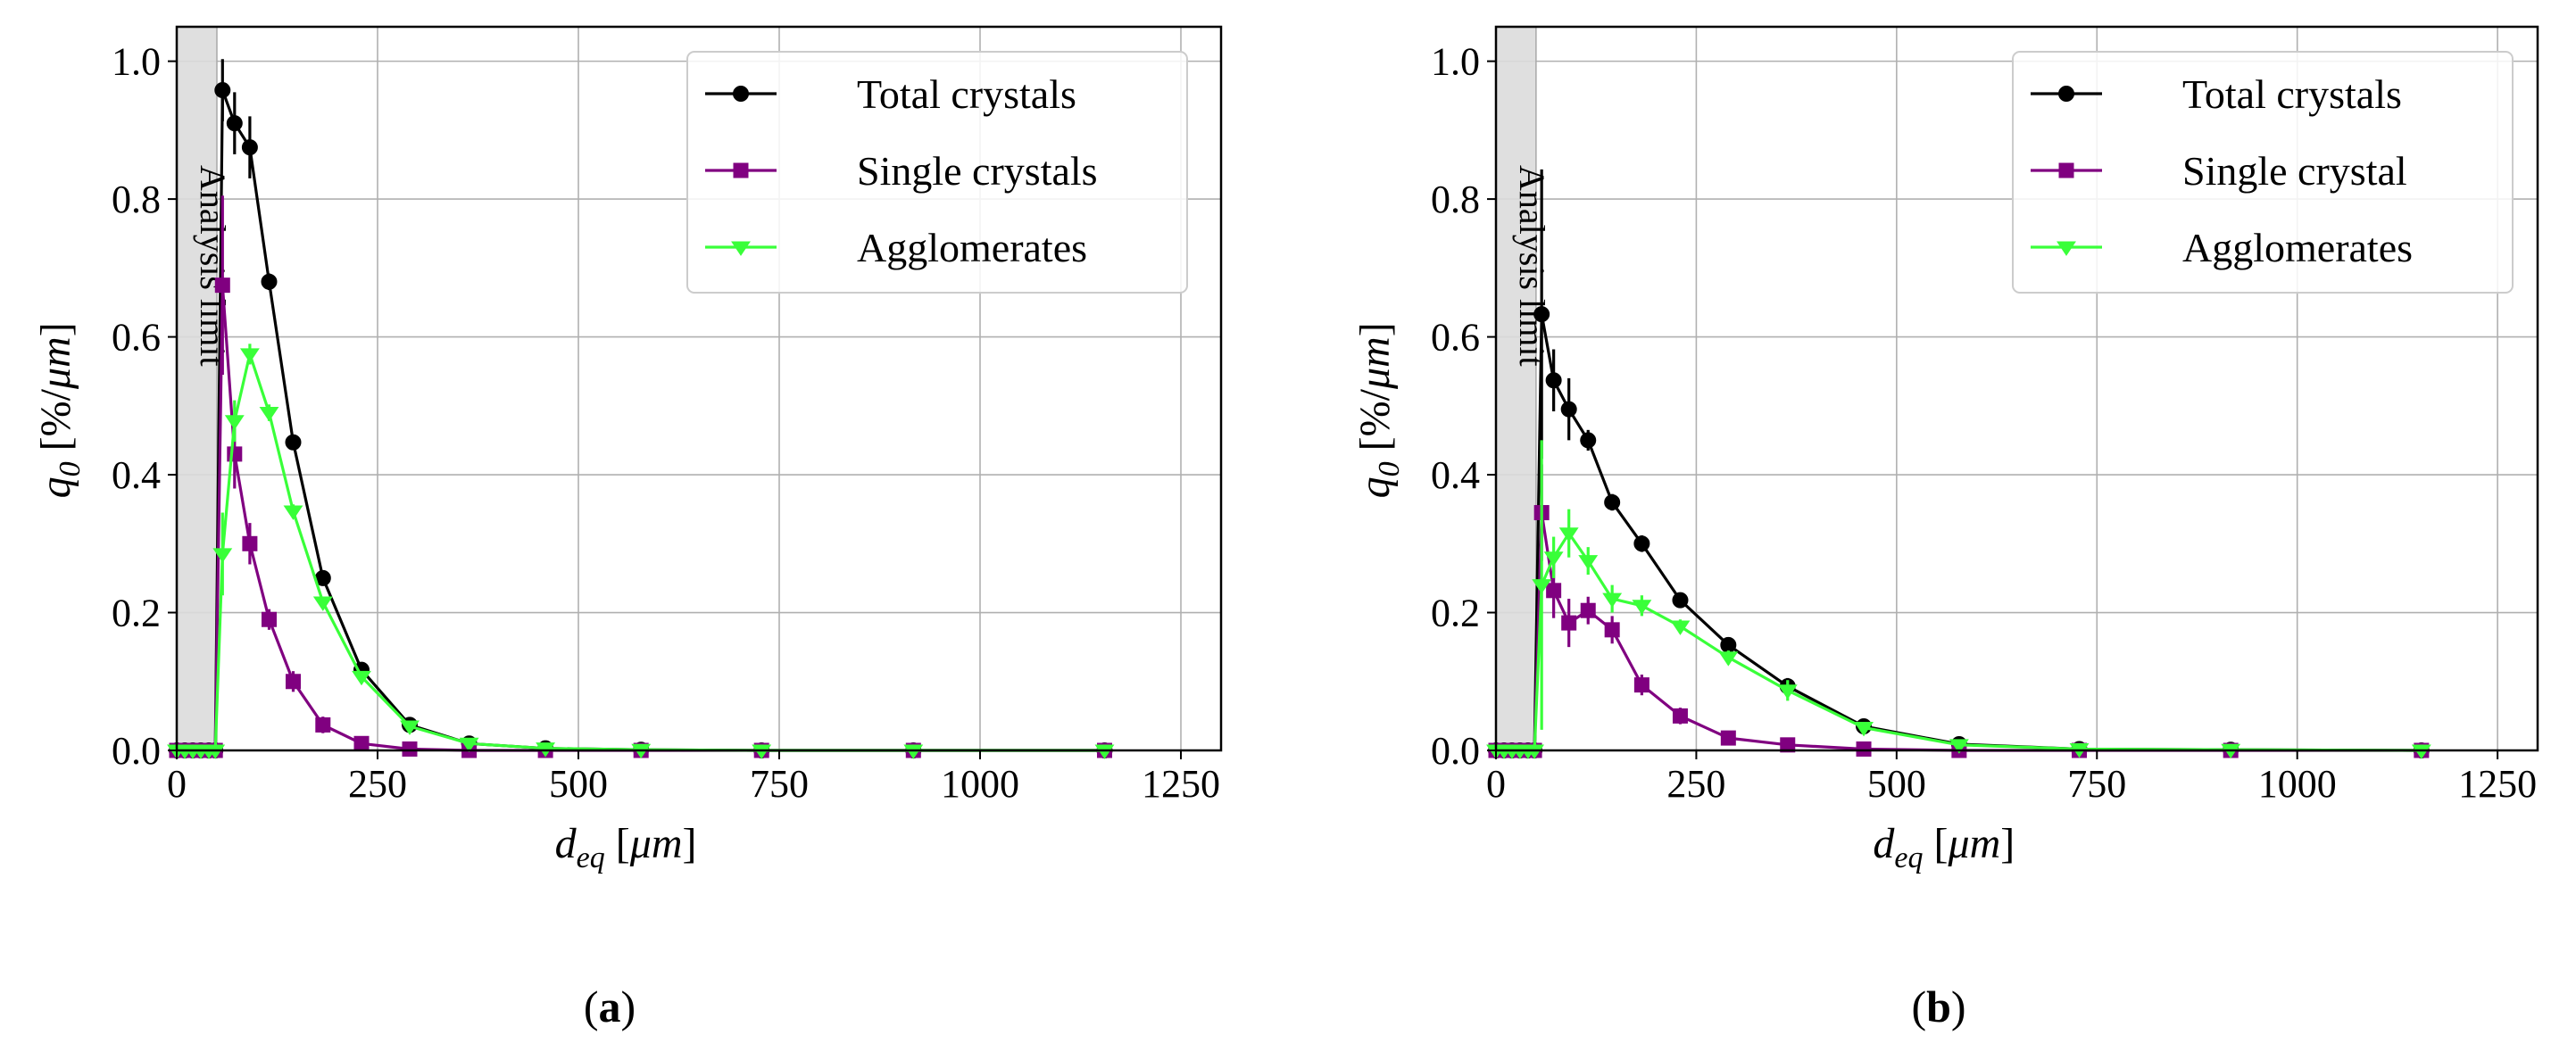 This screenshot has width=2576, height=1052. Describe the element at coordinates (978, 171) in the screenshot. I see `legend-label: Single crystals` at that location.